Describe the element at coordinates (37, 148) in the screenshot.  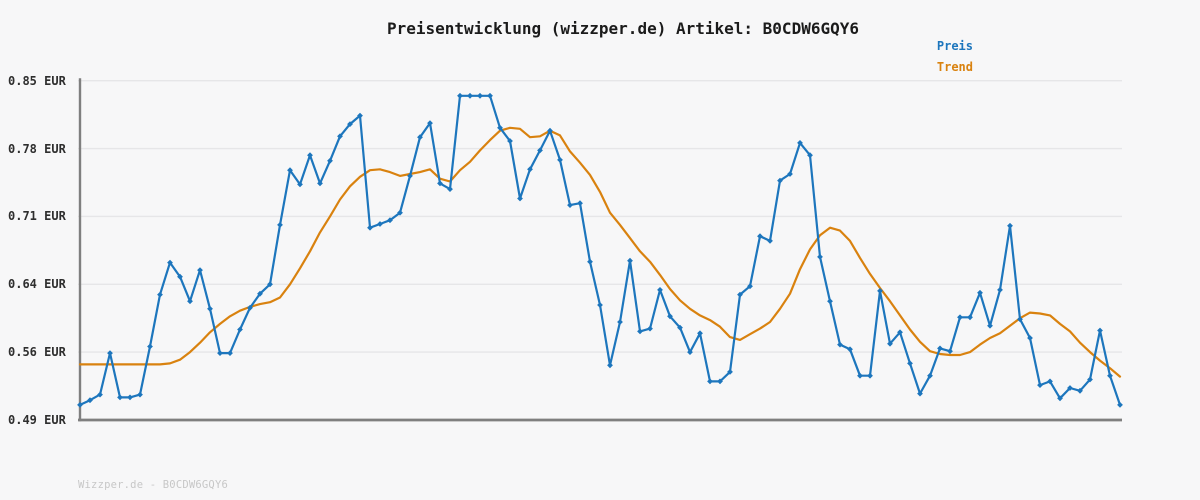
I see `y-tick-label: 0.78 EUR` at that location.